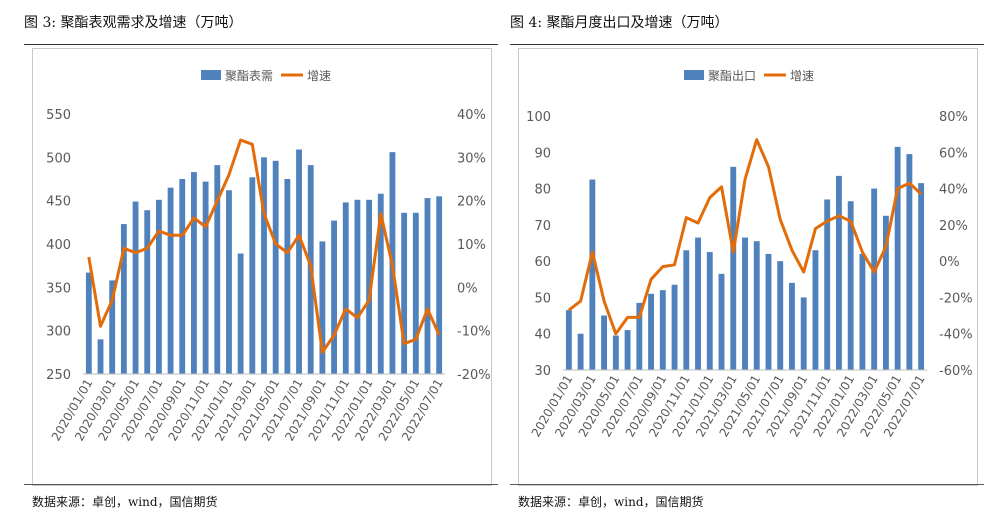 The image size is (1008, 524). I want to click on legend-label: 聚酯表需, so click(249, 76).